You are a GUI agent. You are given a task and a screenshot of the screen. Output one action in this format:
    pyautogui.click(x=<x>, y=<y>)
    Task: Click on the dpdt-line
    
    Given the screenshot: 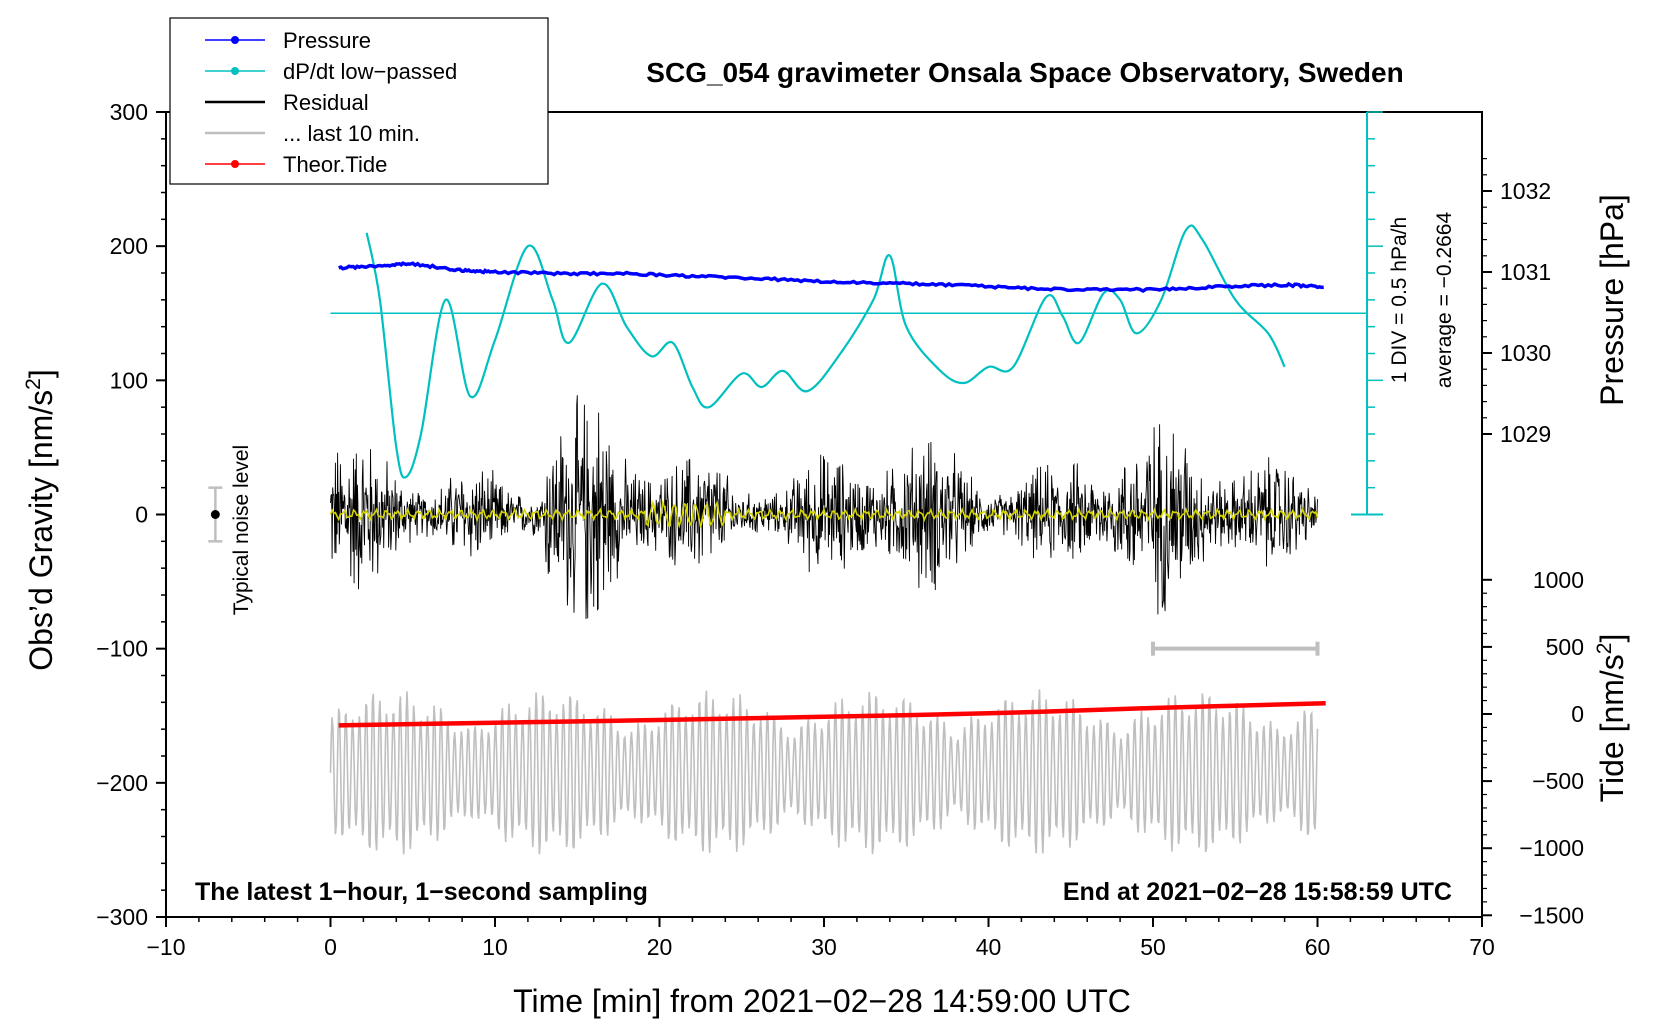 What is the action you would take?
    pyautogui.click(x=825, y=351)
    